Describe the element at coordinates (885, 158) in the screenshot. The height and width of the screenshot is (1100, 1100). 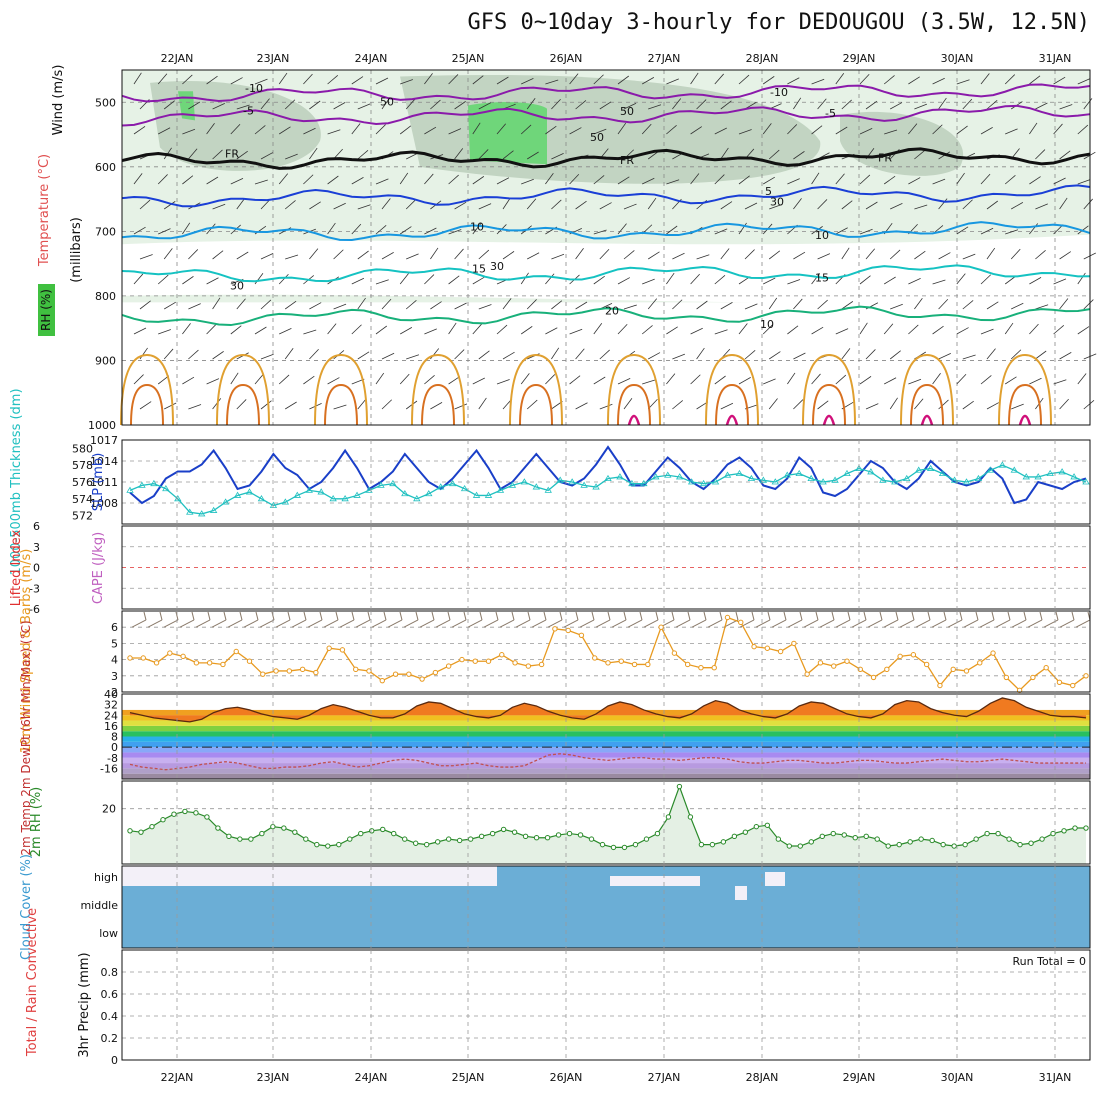
I see `temp-contour-label: FR` at that location.